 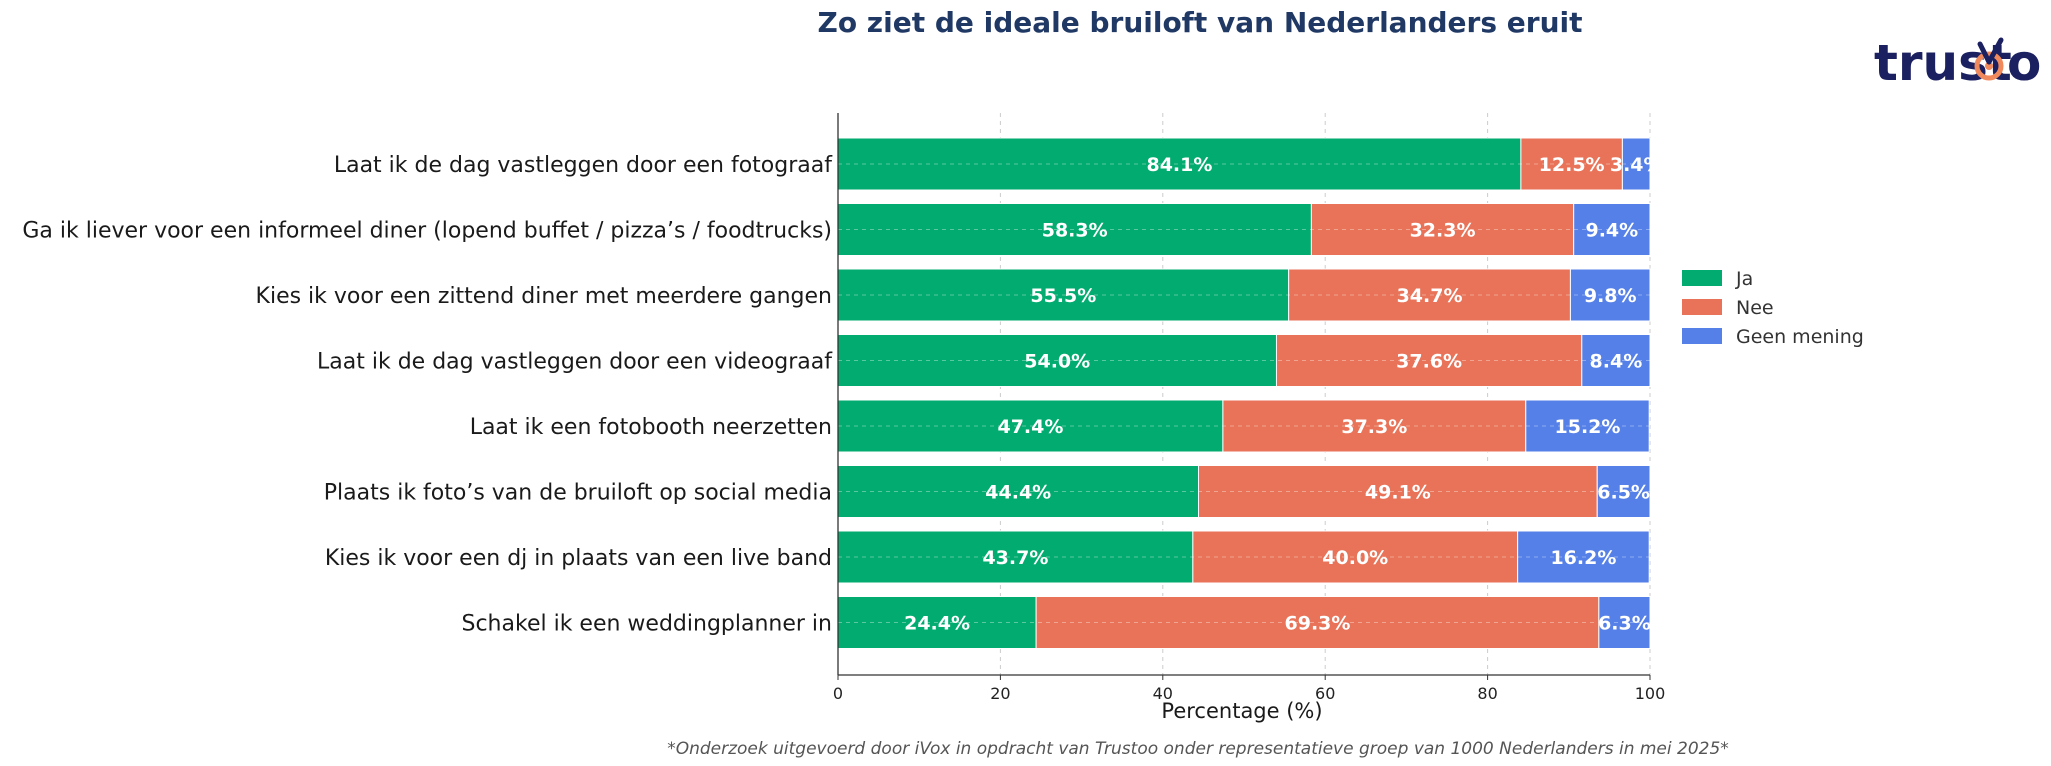 I want to click on data-label: 6.5%, so click(x=1623, y=493).